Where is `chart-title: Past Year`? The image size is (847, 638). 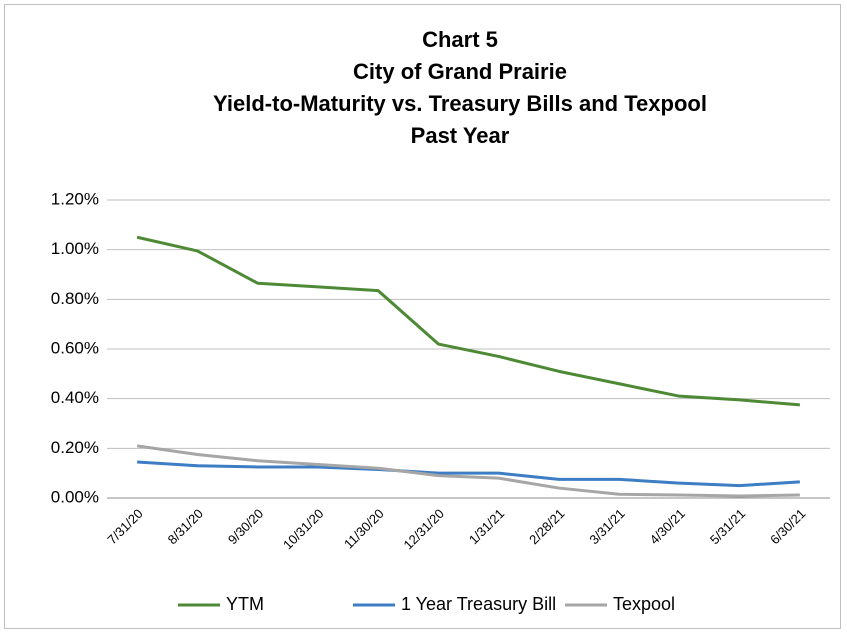 chart-title: Past Year is located at coordinates (460, 135).